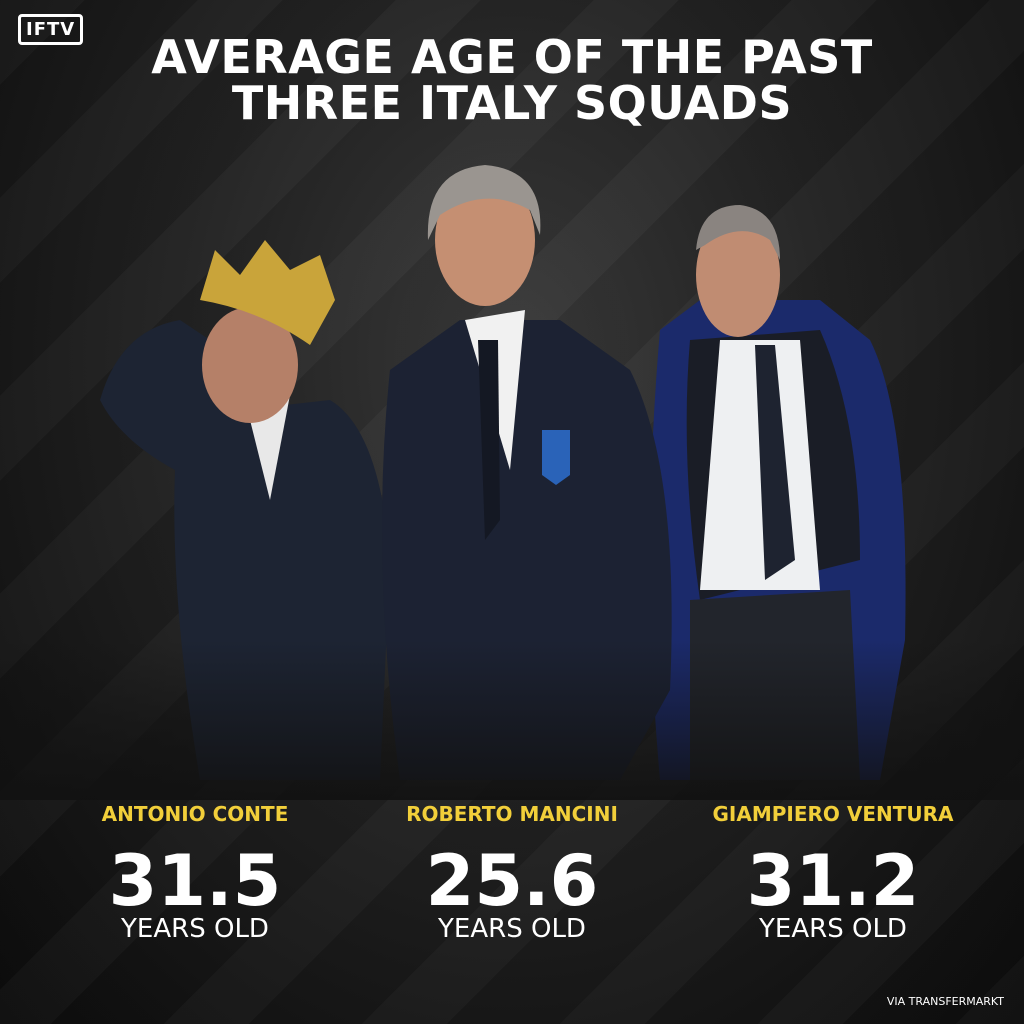 This screenshot has width=1024, height=1024. What do you see at coordinates (512, 57) in the screenshot?
I see `title-line: AVERAGE AGE OF THE PAST` at bounding box center [512, 57].